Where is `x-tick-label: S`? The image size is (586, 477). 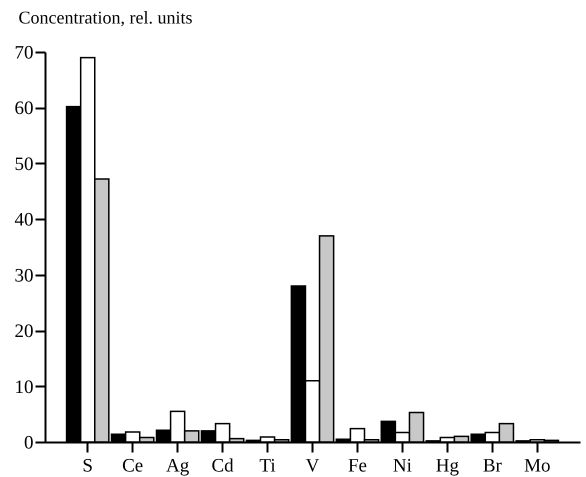
x-tick-label: S is located at coordinates (87, 466).